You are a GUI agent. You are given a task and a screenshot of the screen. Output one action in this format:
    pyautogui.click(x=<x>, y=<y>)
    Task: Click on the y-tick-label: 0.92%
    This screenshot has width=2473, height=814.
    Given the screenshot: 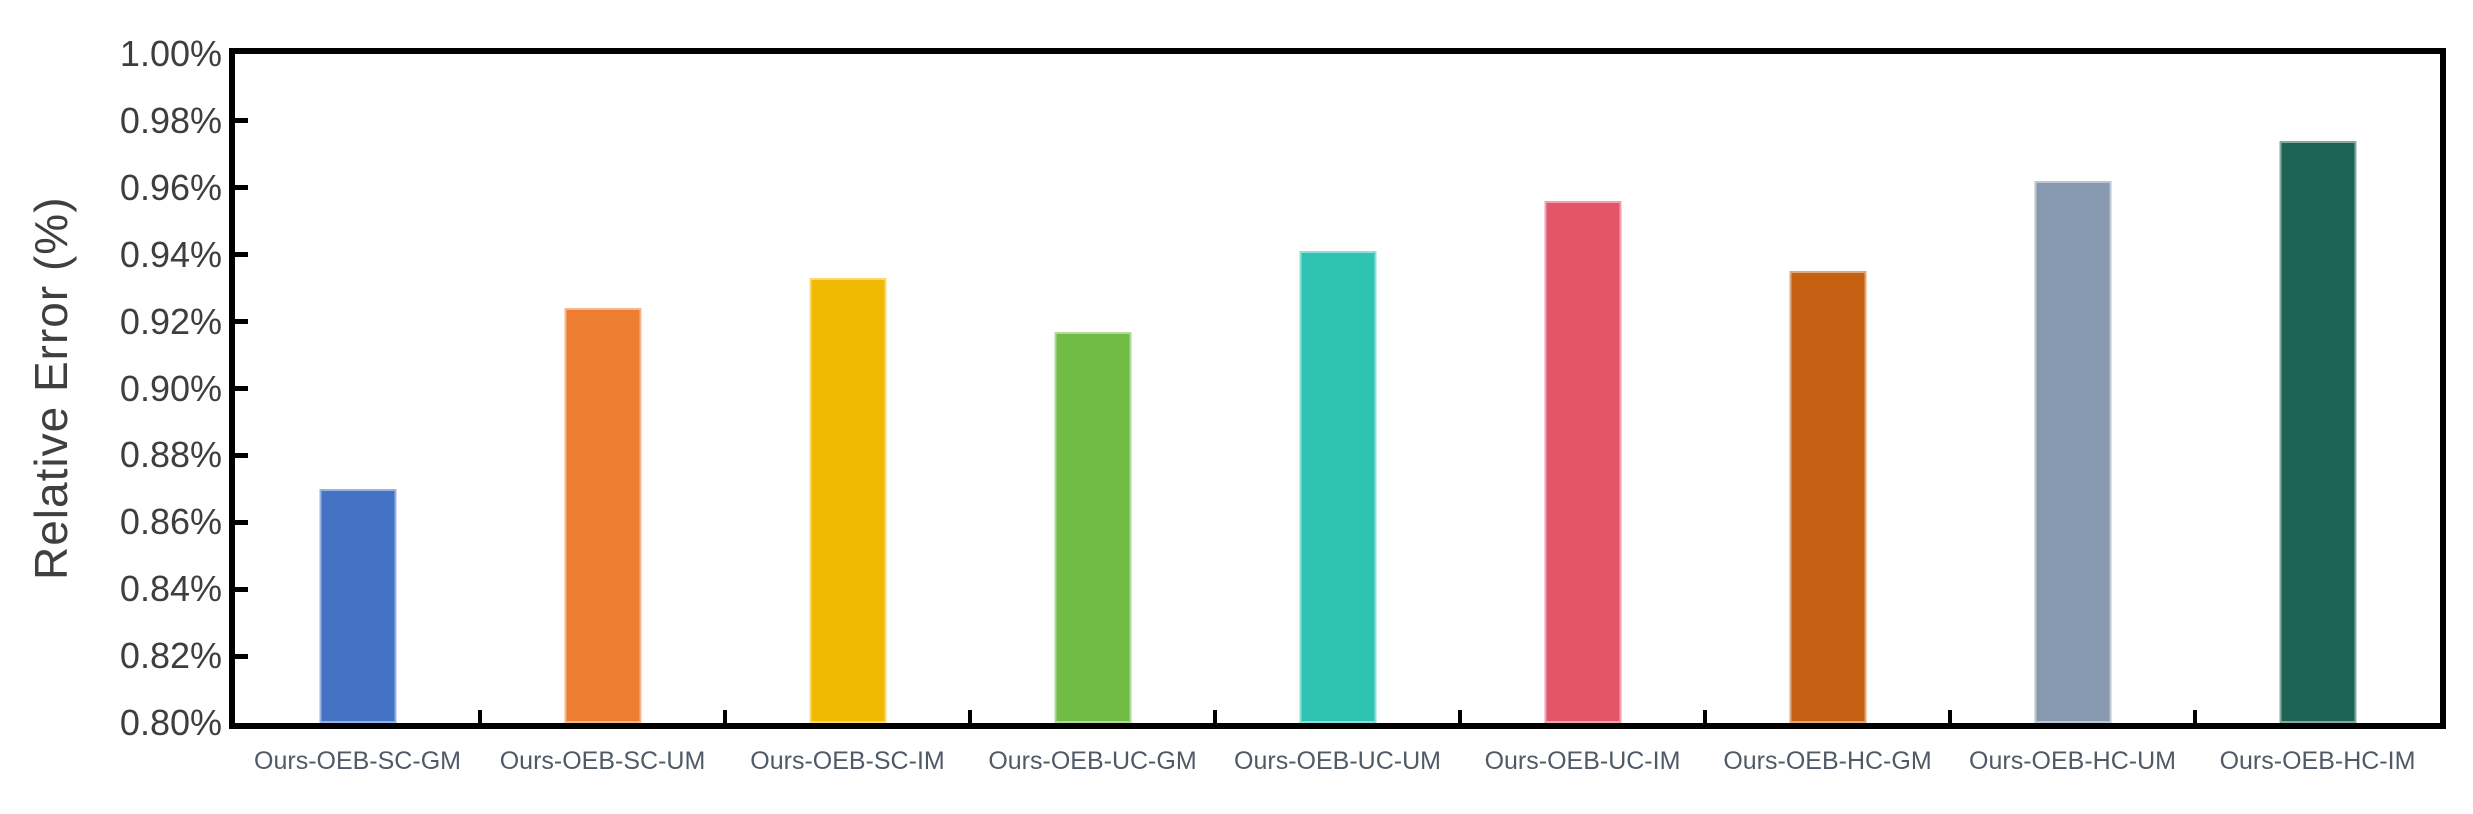 What is the action you would take?
    pyautogui.click(x=170, y=321)
    